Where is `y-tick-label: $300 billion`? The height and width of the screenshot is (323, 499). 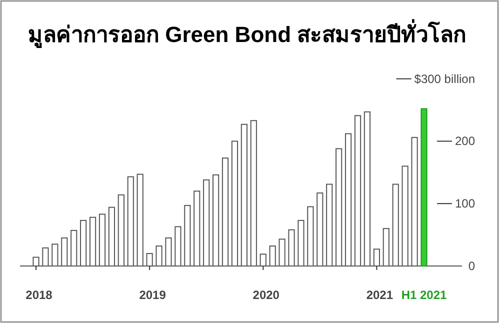
y-tick-label: $300 billion is located at coordinates (444, 79).